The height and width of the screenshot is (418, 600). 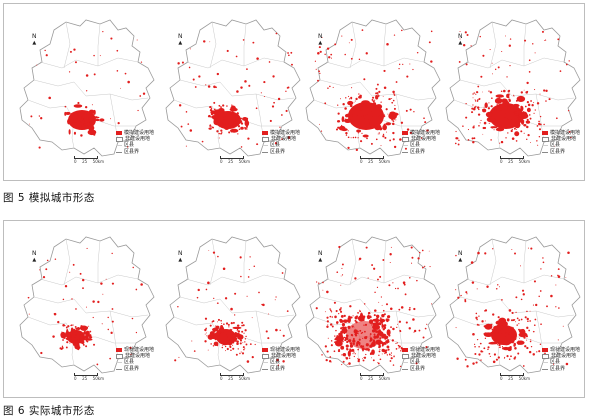 I want to click on north-arrow-icon: N ▲, so click(x=34, y=40).